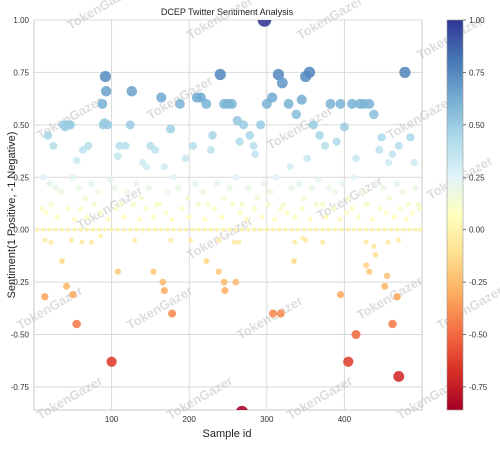 This screenshot has height=451, width=500. Describe the element at coordinates (21, 72) in the screenshot. I see `y-tick-label: 0.75` at that location.